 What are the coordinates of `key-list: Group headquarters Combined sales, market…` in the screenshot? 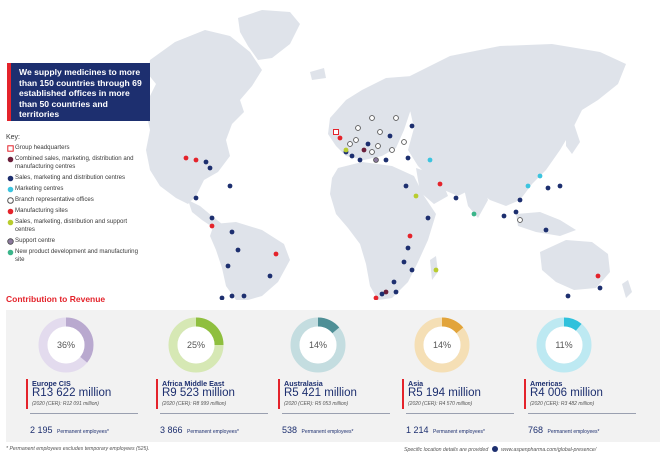 It's located at (76, 204).